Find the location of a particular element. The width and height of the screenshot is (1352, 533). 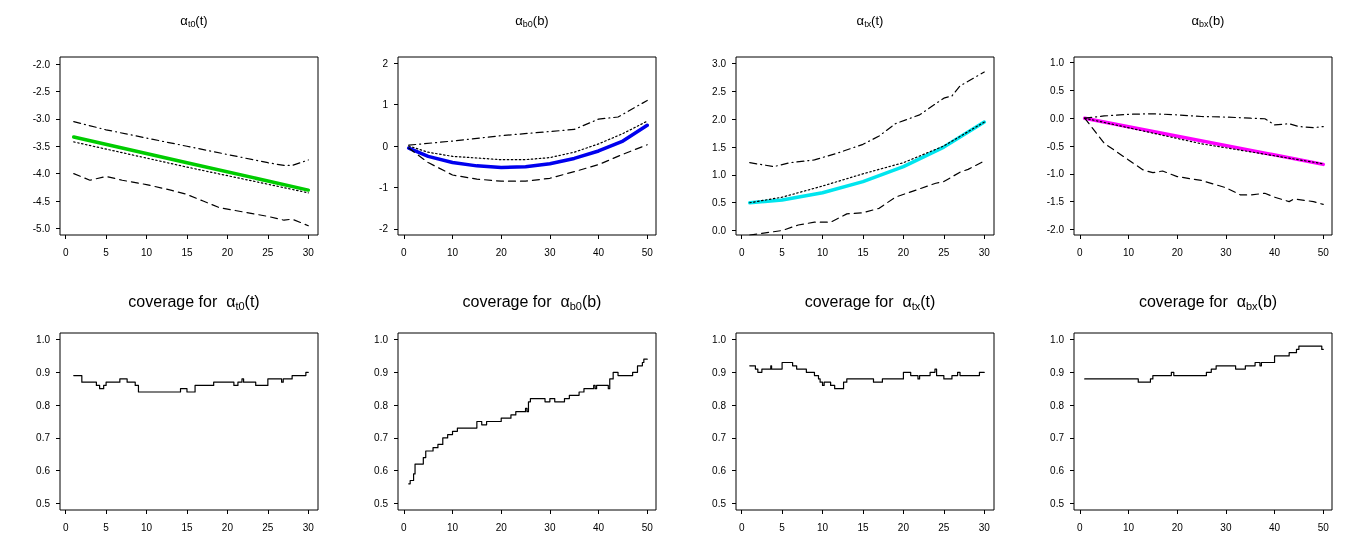

y-tick-label: -1.5 is located at coordinates (1055, 202).